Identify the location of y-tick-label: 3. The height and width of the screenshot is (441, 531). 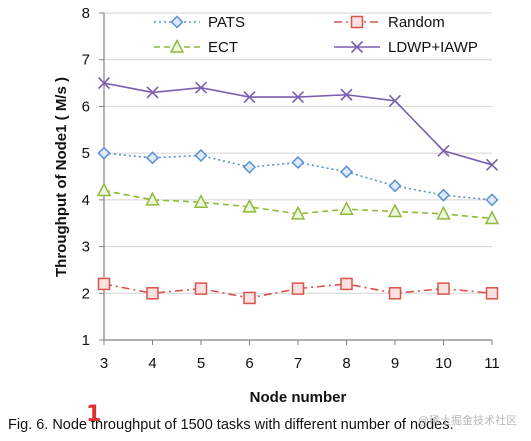
(86, 247).